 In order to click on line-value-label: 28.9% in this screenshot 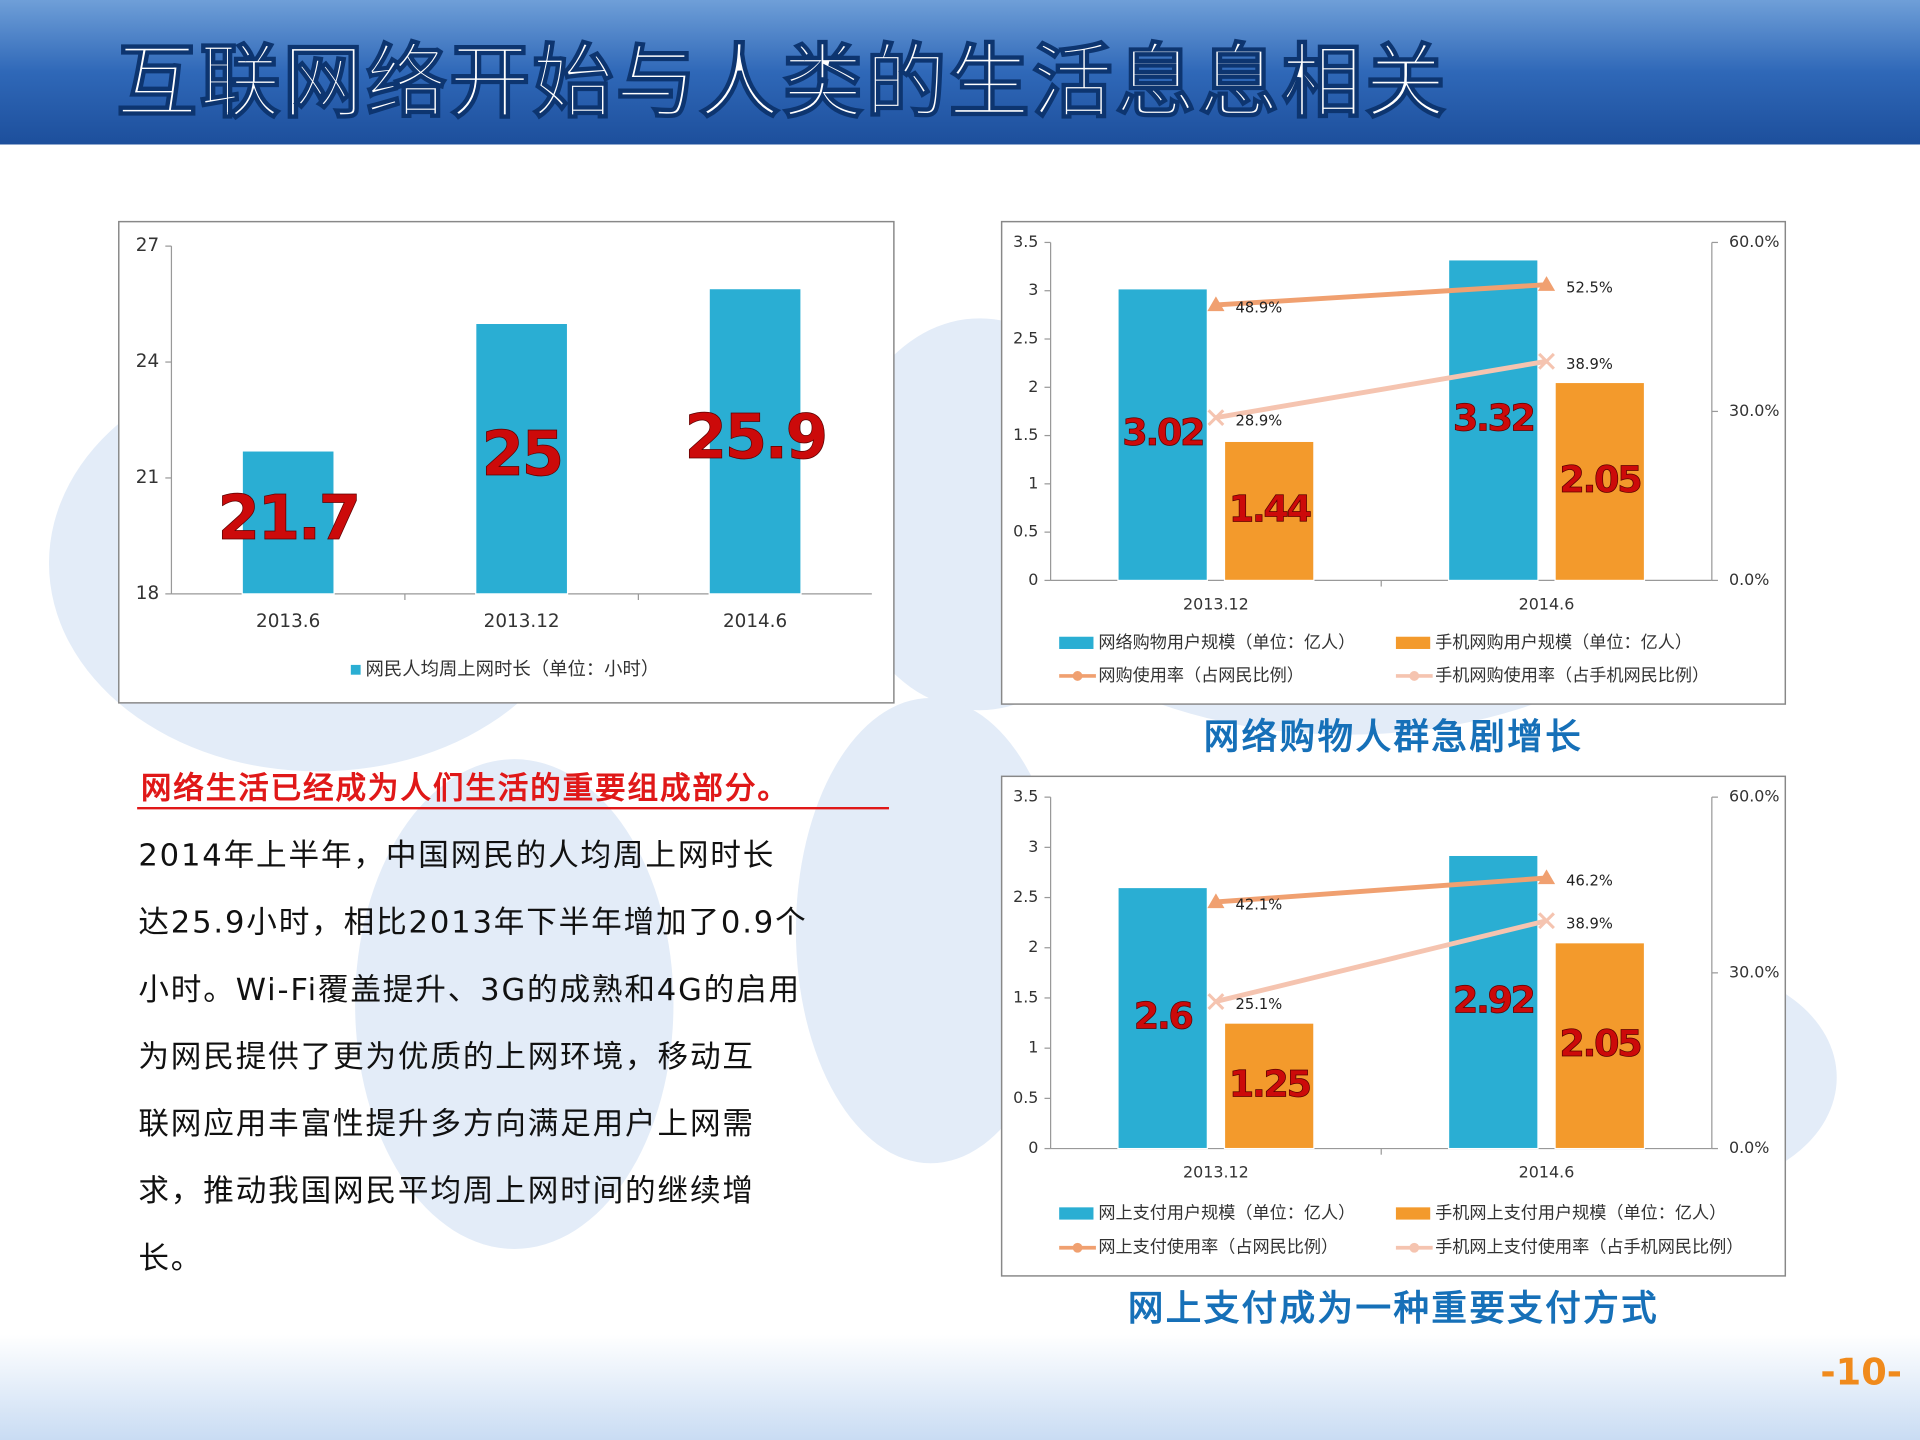, I will do `click(1259, 420)`.